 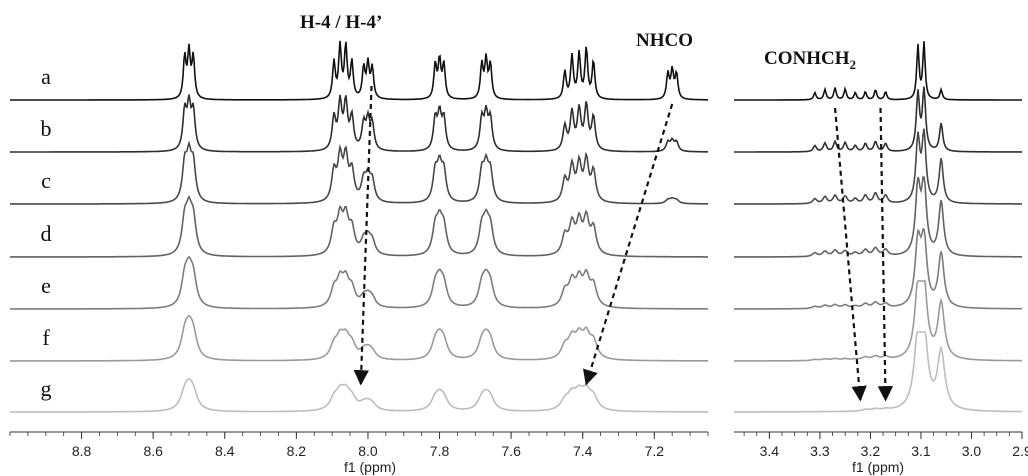 What do you see at coordinates (1020, 451) in the screenshot?
I see `x-tick-label: 2.9` at bounding box center [1020, 451].